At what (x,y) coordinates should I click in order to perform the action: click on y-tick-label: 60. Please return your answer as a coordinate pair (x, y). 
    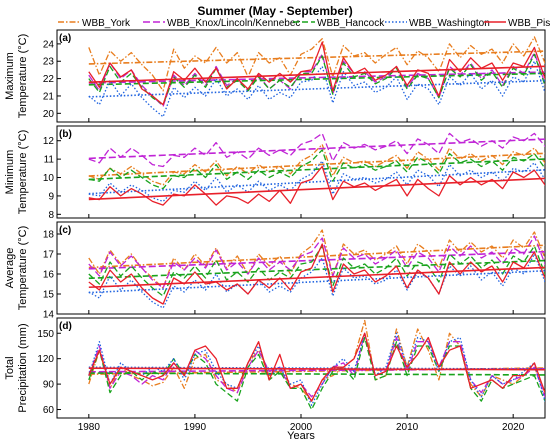
    Looking at the image, I should click on (49, 410).